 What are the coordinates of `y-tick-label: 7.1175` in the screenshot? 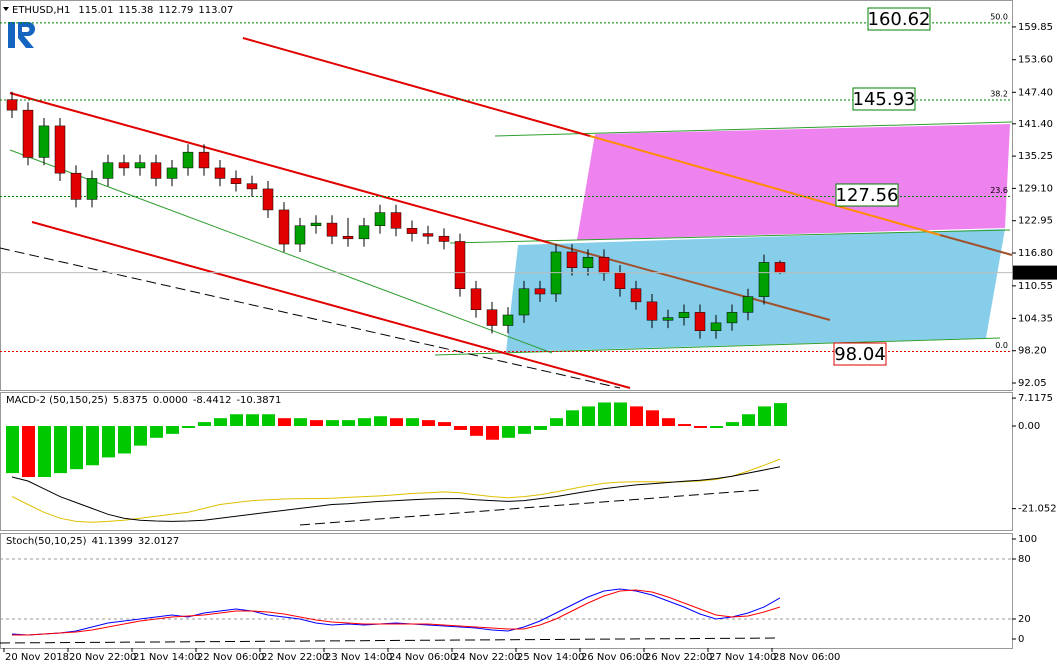 It's located at (1035, 398).